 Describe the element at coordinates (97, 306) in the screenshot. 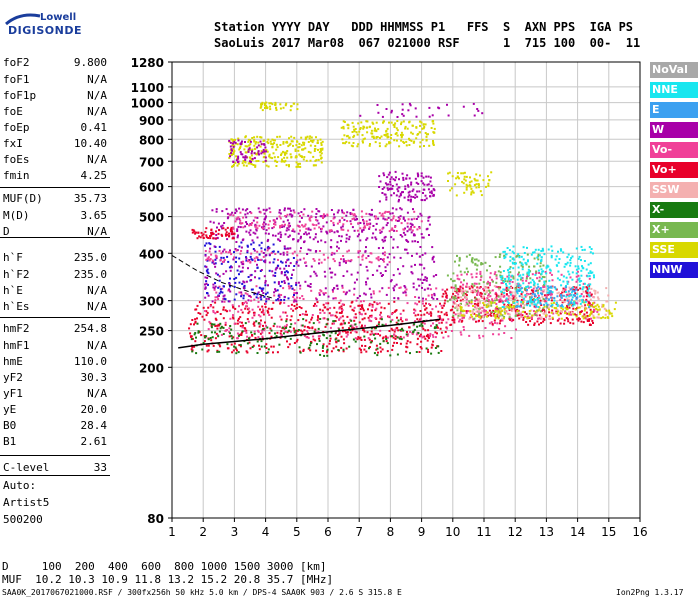

I see `param-value: N/A` at that location.